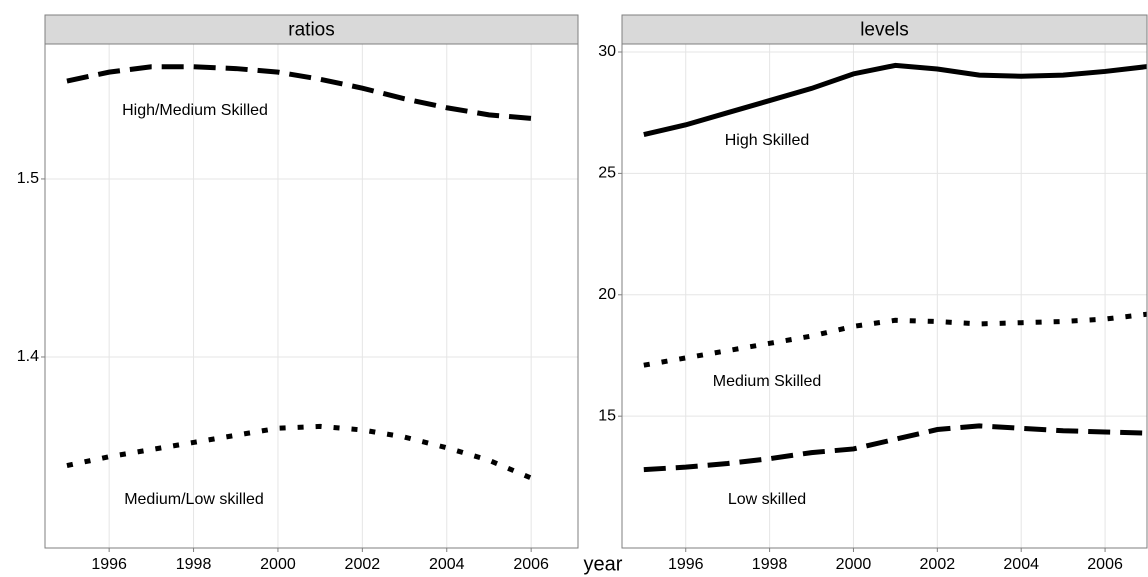  I want to click on series-label: High Skilled, so click(767, 140).